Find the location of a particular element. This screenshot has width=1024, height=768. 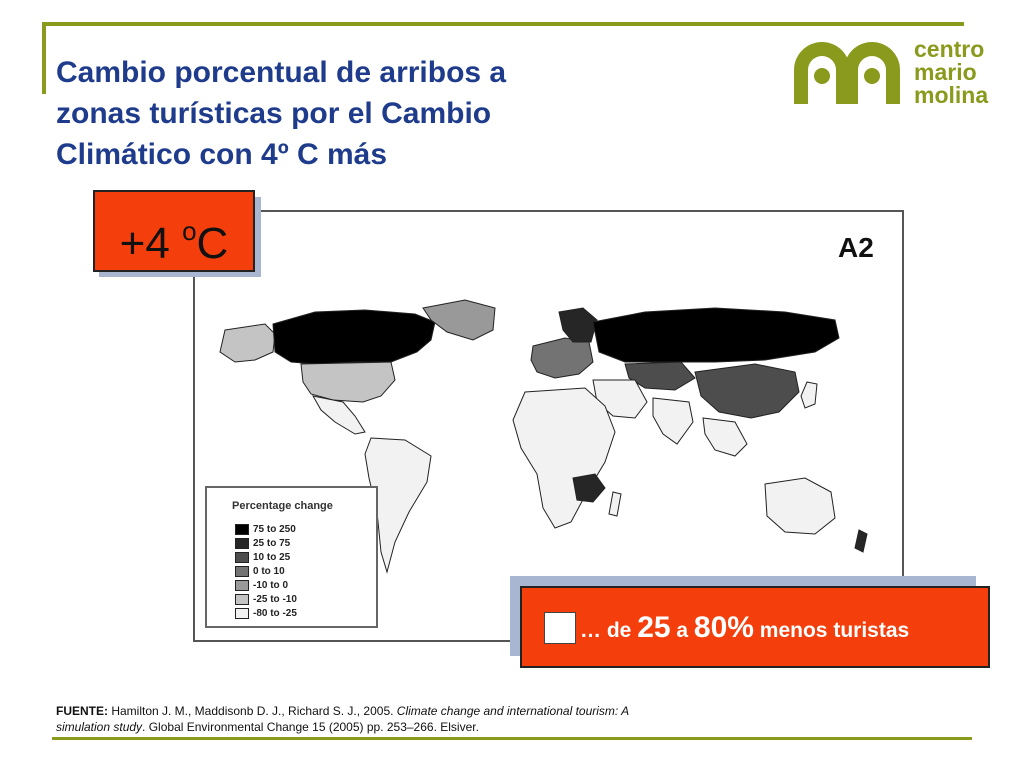

legend-item: -10 to 0 is located at coordinates (261, 587).